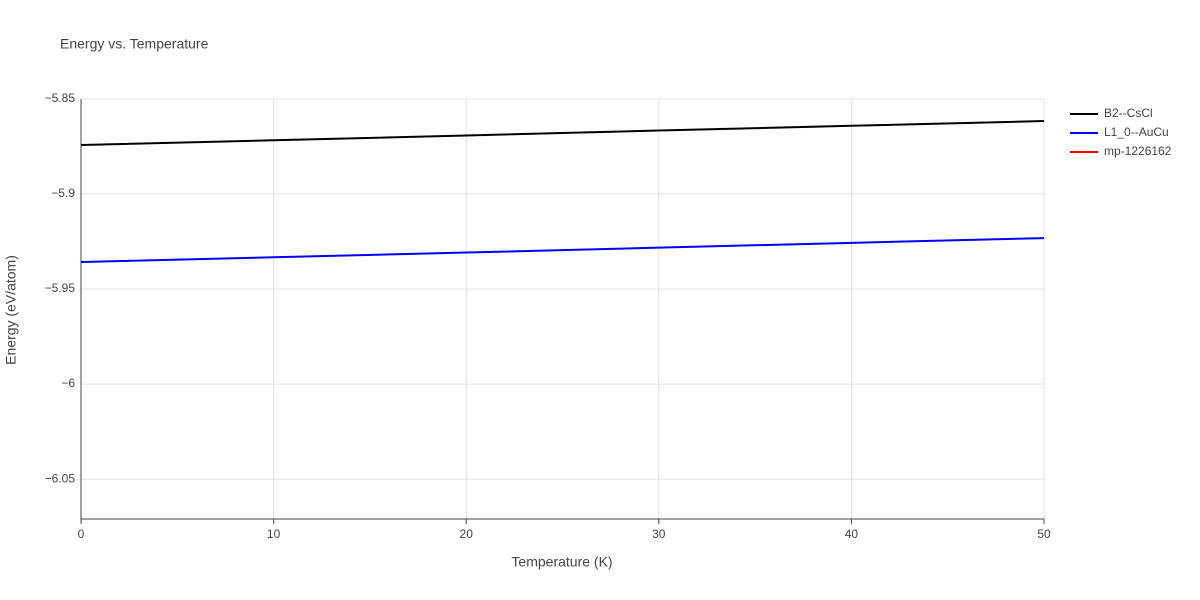  I want to click on y-tick-label: −5.95, so click(60, 288).